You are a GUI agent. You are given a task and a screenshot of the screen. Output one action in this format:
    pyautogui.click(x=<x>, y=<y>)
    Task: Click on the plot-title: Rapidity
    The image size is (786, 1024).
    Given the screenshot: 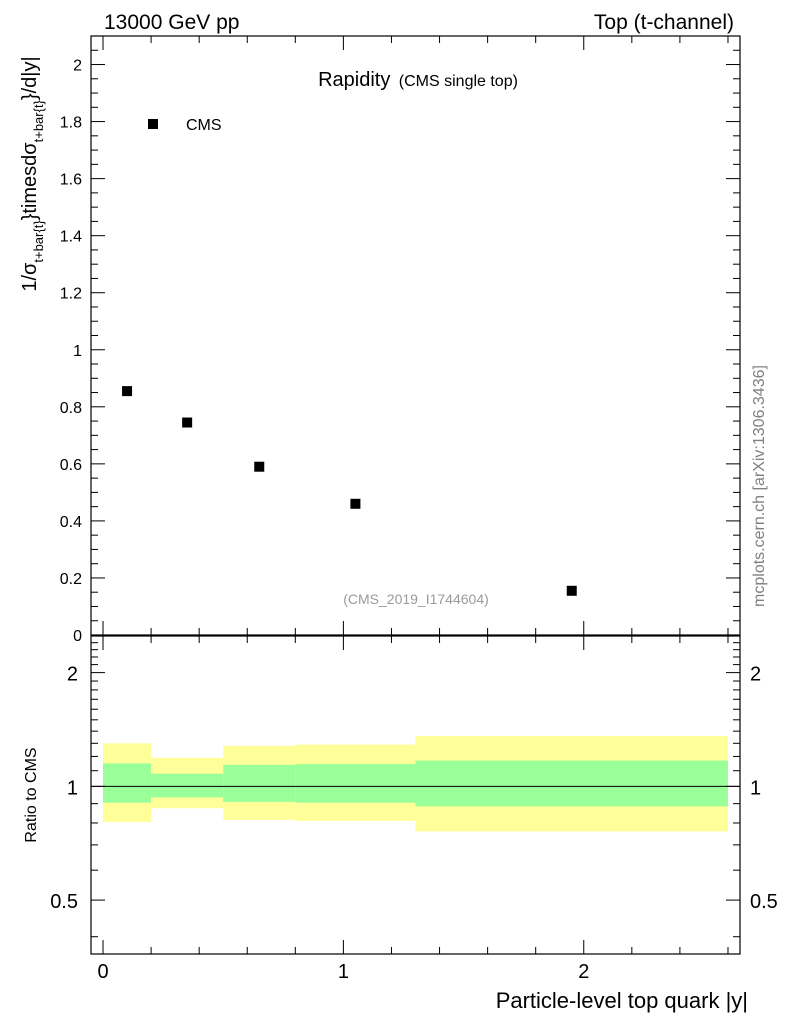 What is the action you would take?
    pyautogui.click(x=354, y=80)
    